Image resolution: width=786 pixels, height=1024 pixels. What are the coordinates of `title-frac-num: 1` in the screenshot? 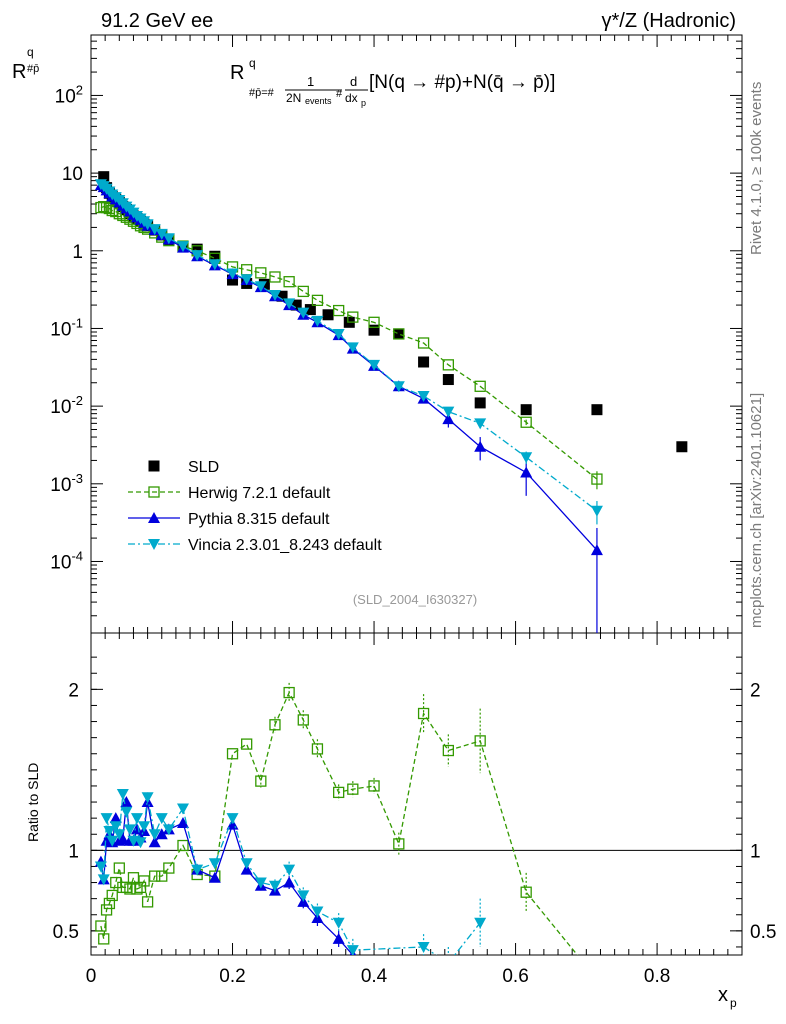 It's located at (310, 81).